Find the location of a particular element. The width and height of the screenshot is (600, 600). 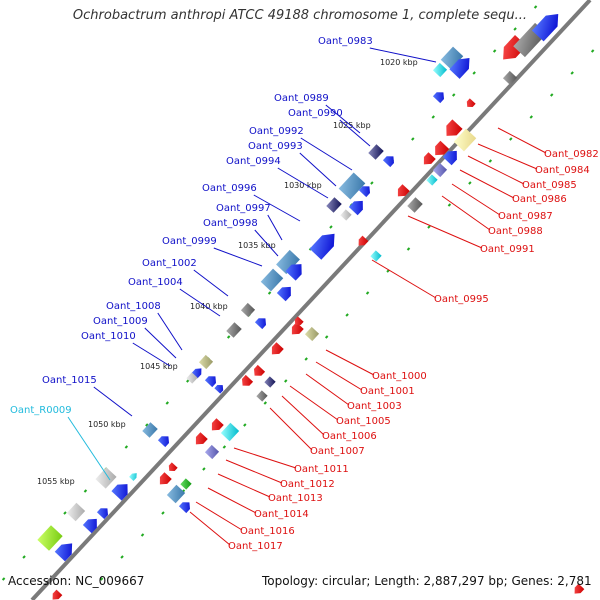

gene-label-right: Oant_1016 is located at coordinates (267, 531).